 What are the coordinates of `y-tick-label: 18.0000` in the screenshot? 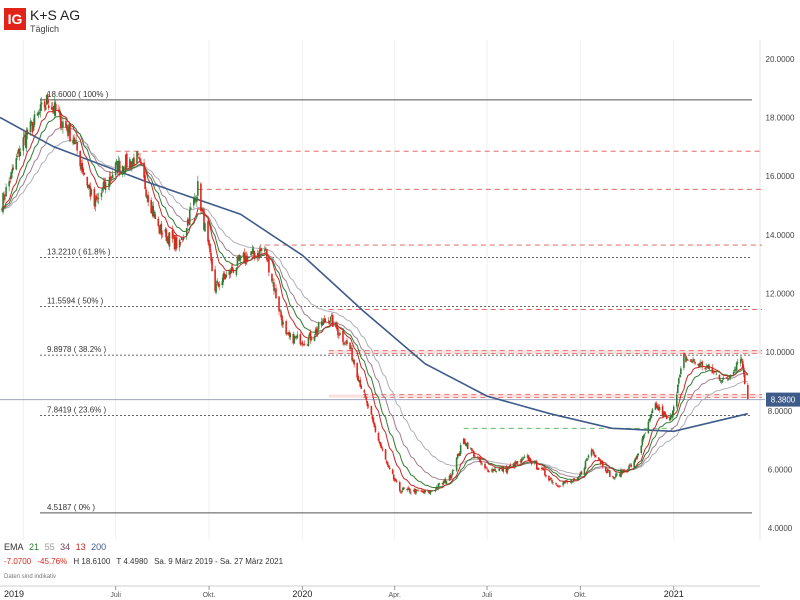 It's located at (780, 117).